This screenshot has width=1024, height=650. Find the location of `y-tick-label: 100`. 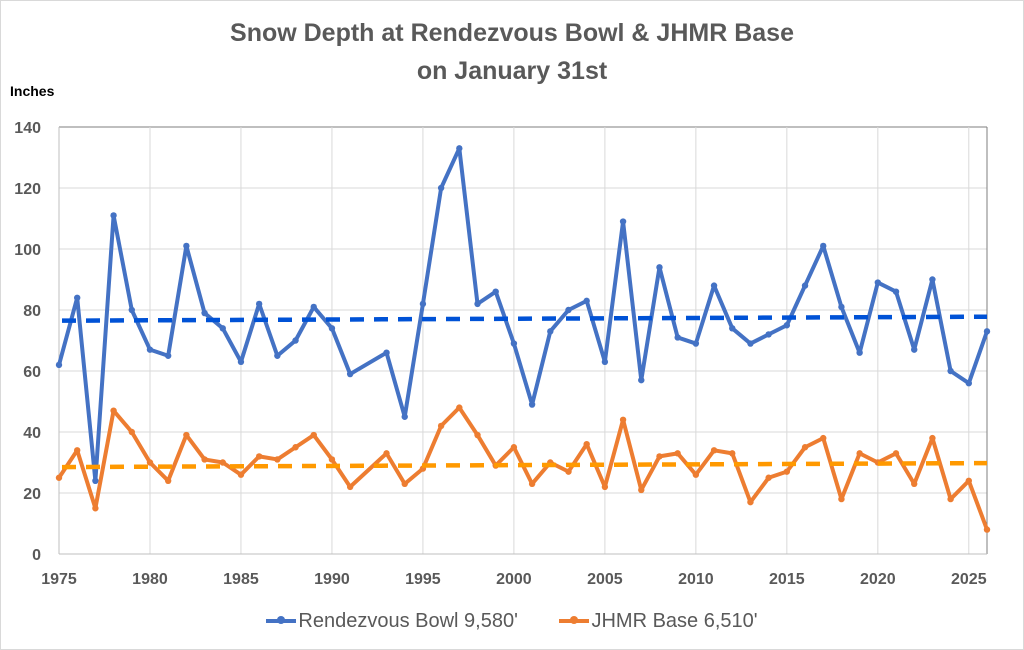

y-tick-label: 100 is located at coordinates (27, 250).